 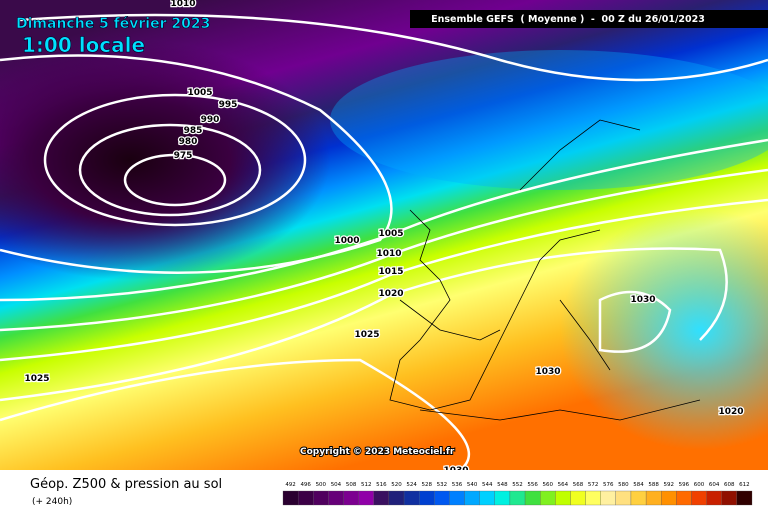 I want to click on legend-level: 496, so click(x=305, y=485).